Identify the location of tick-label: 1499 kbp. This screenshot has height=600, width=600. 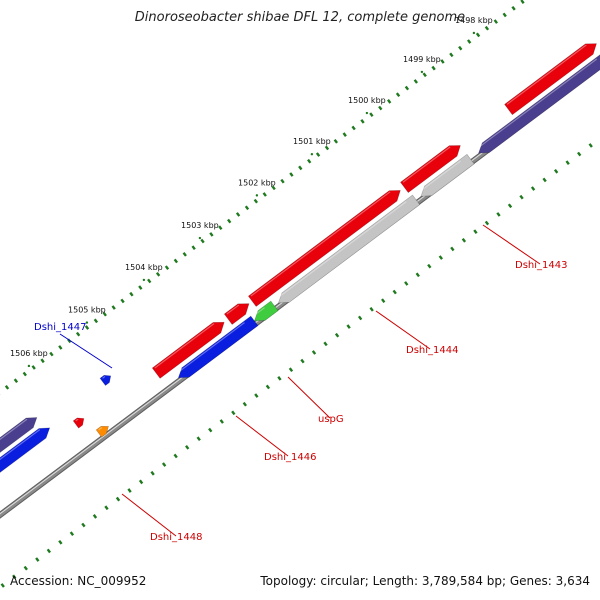
(422, 59).